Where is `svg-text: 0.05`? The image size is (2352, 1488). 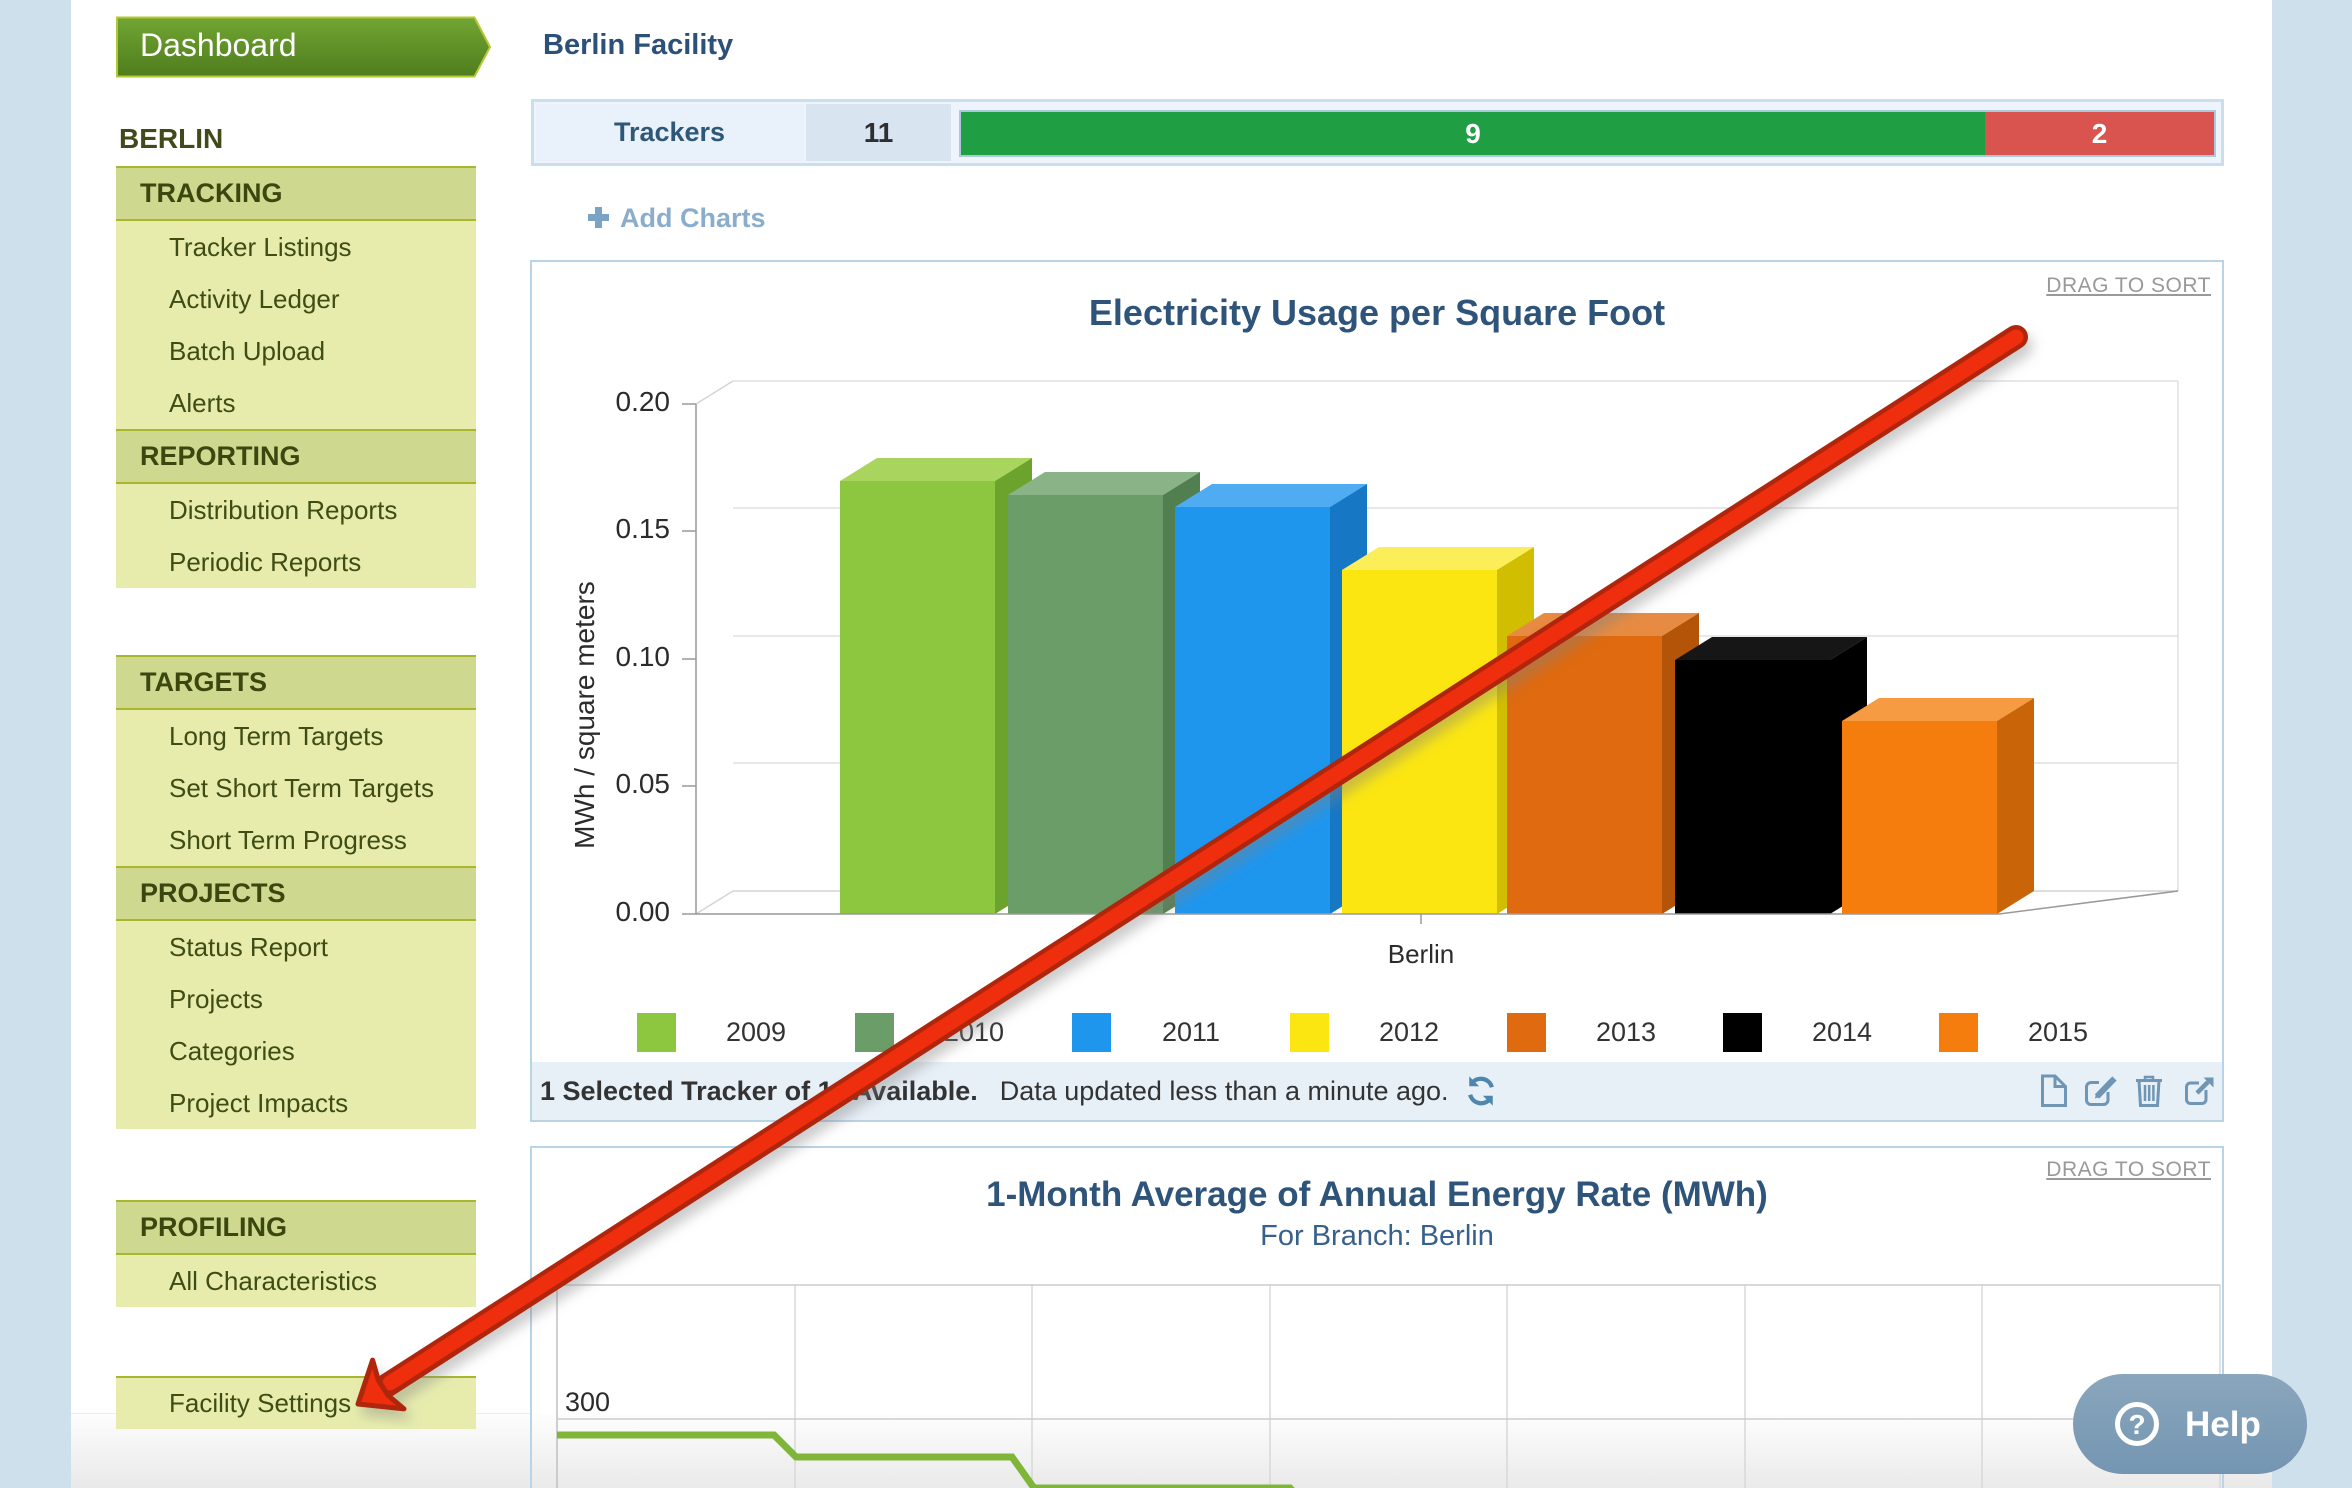 svg-text: 0.05 is located at coordinates (643, 783).